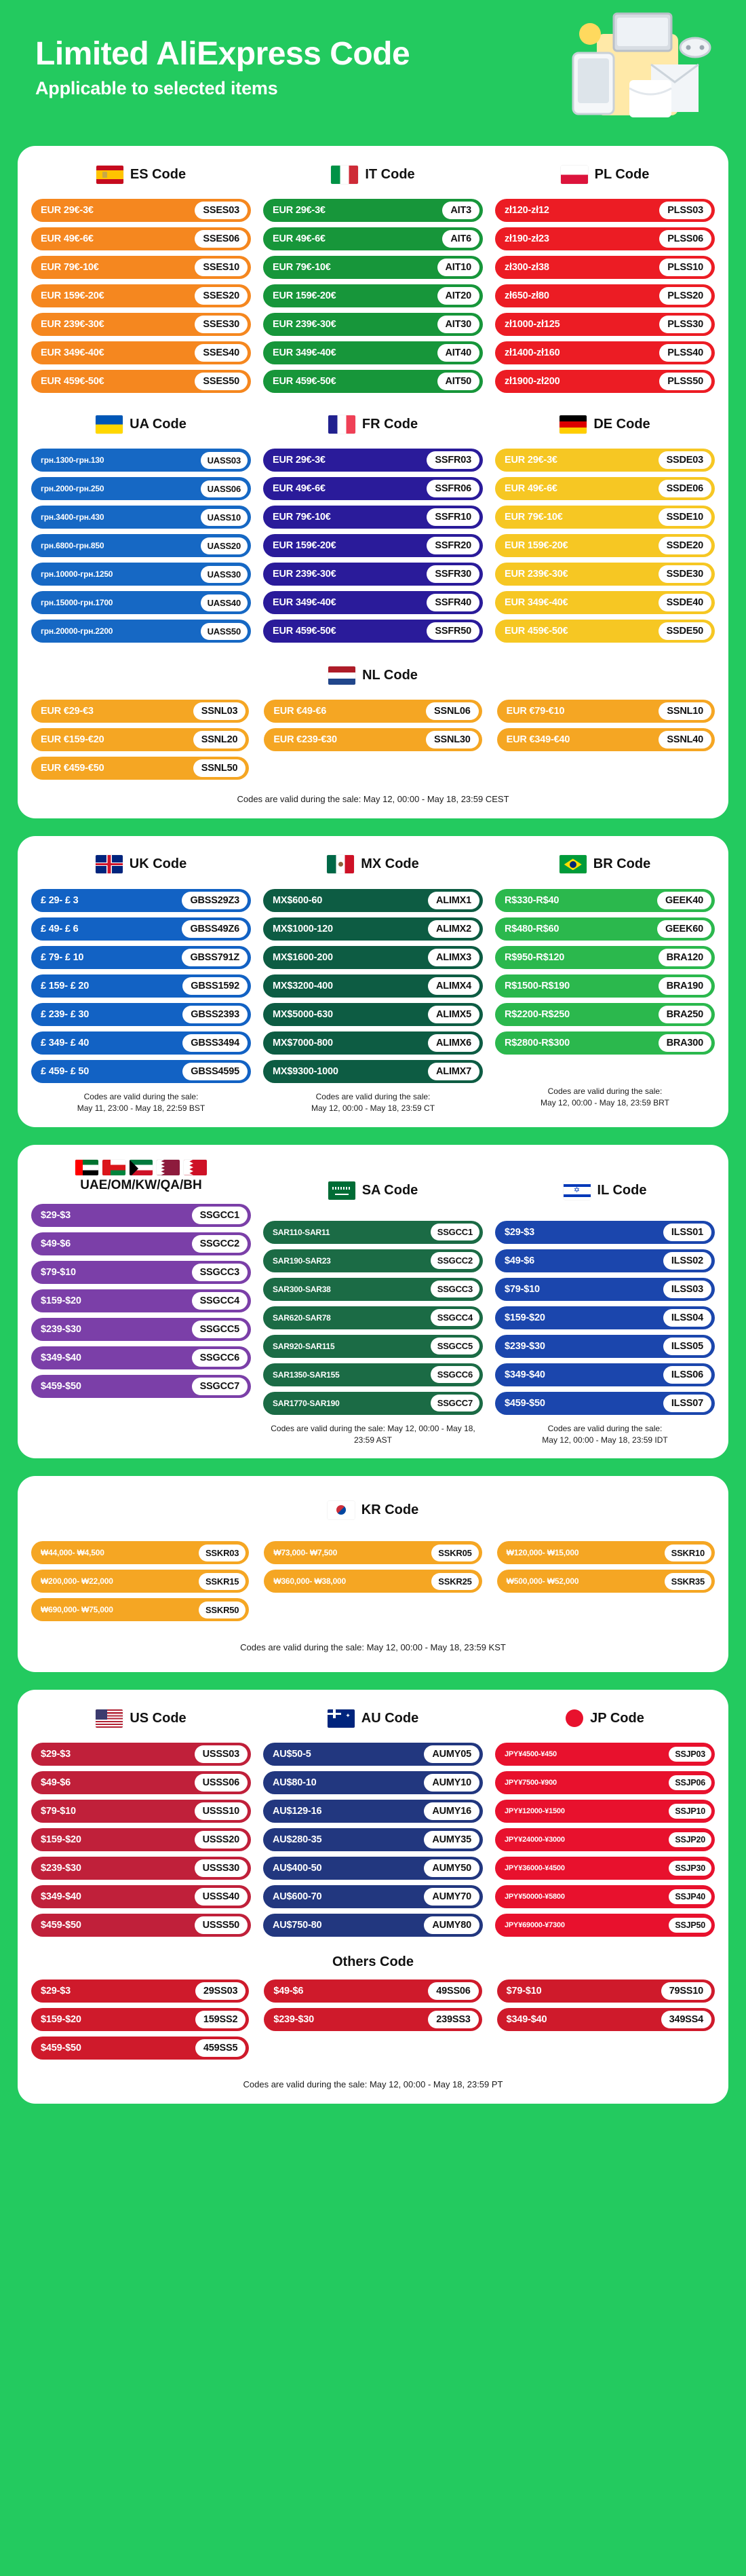 This screenshot has width=746, height=2576. What do you see at coordinates (373, 1374) in the screenshot?
I see `code-row: SAR1350-SAR155 SSGCC6` at bounding box center [373, 1374].